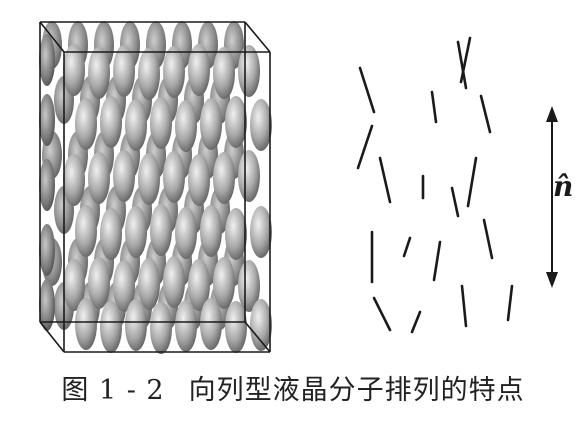 The image size is (586, 431). I want to click on director-label: n̂, so click(563, 186).